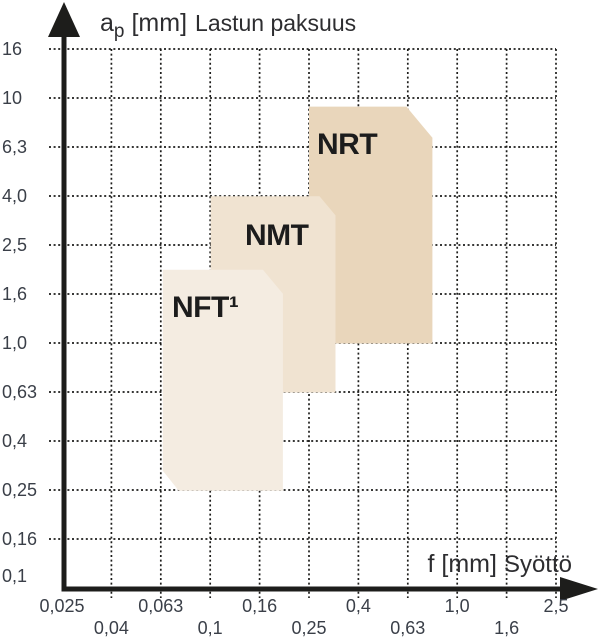 This screenshot has height=640, width=600. Describe the element at coordinates (12, 98) in the screenshot. I see `y-tick-label: 10` at that location.